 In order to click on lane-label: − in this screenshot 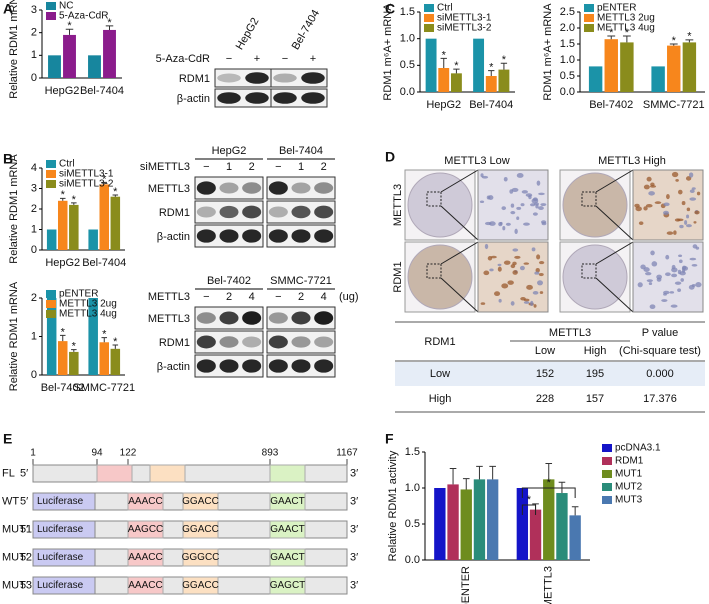, I will do `click(229, 59)`.